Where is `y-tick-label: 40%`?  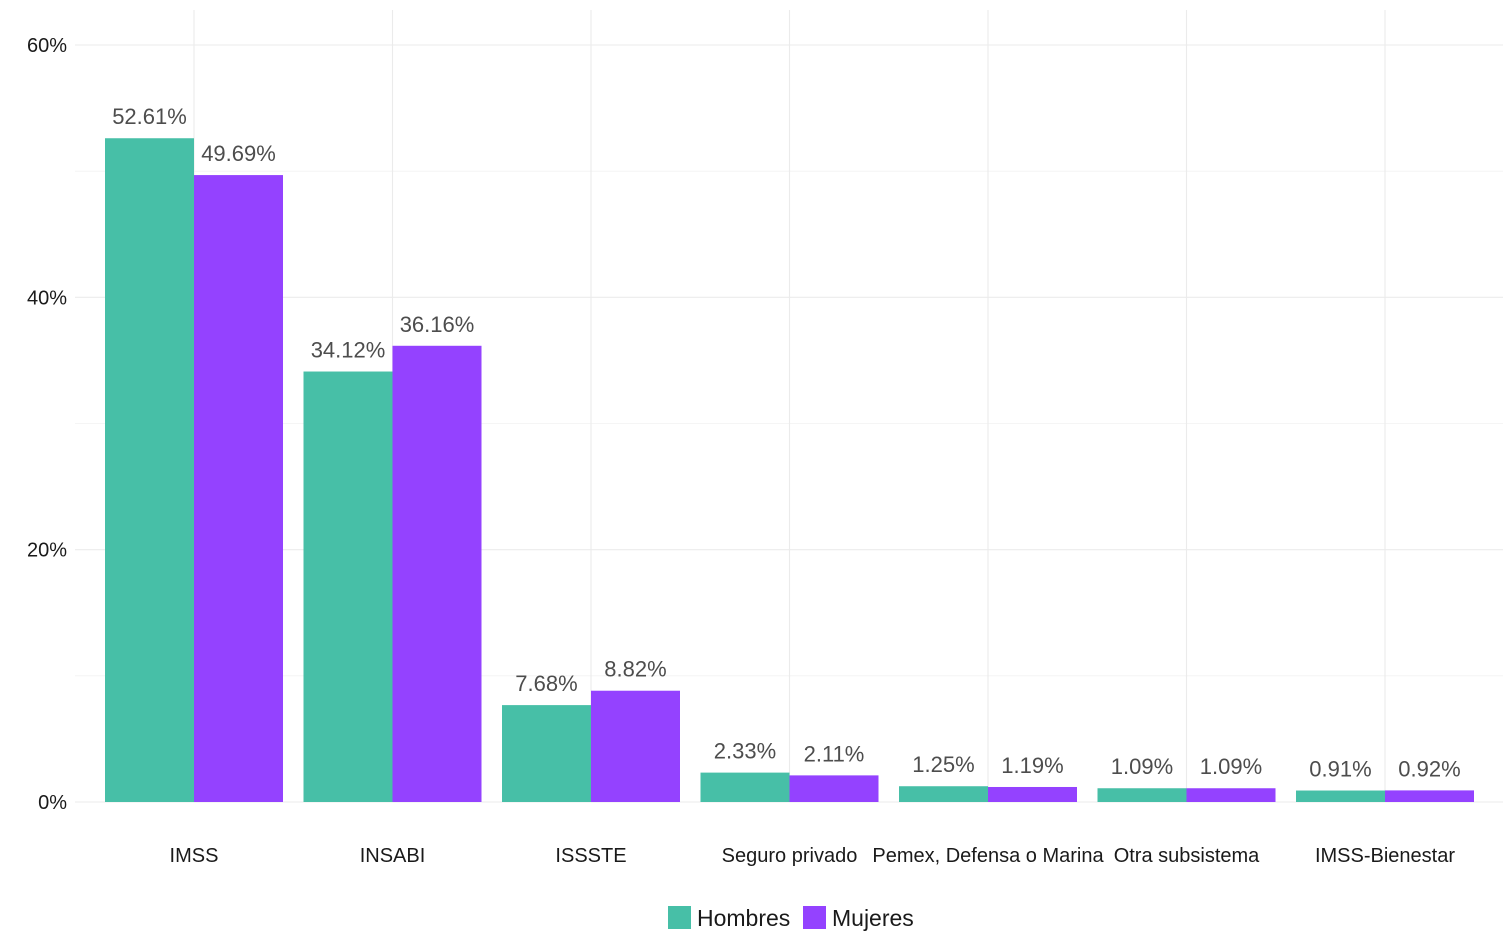 y-tick-label: 40% is located at coordinates (47, 298).